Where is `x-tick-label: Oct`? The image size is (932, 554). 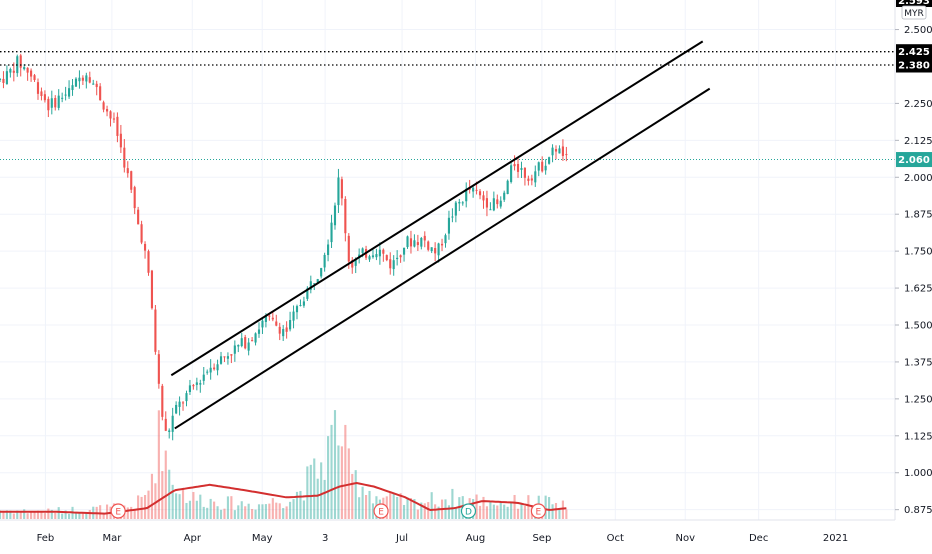
x-tick-label: Oct is located at coordinates (615, 538).